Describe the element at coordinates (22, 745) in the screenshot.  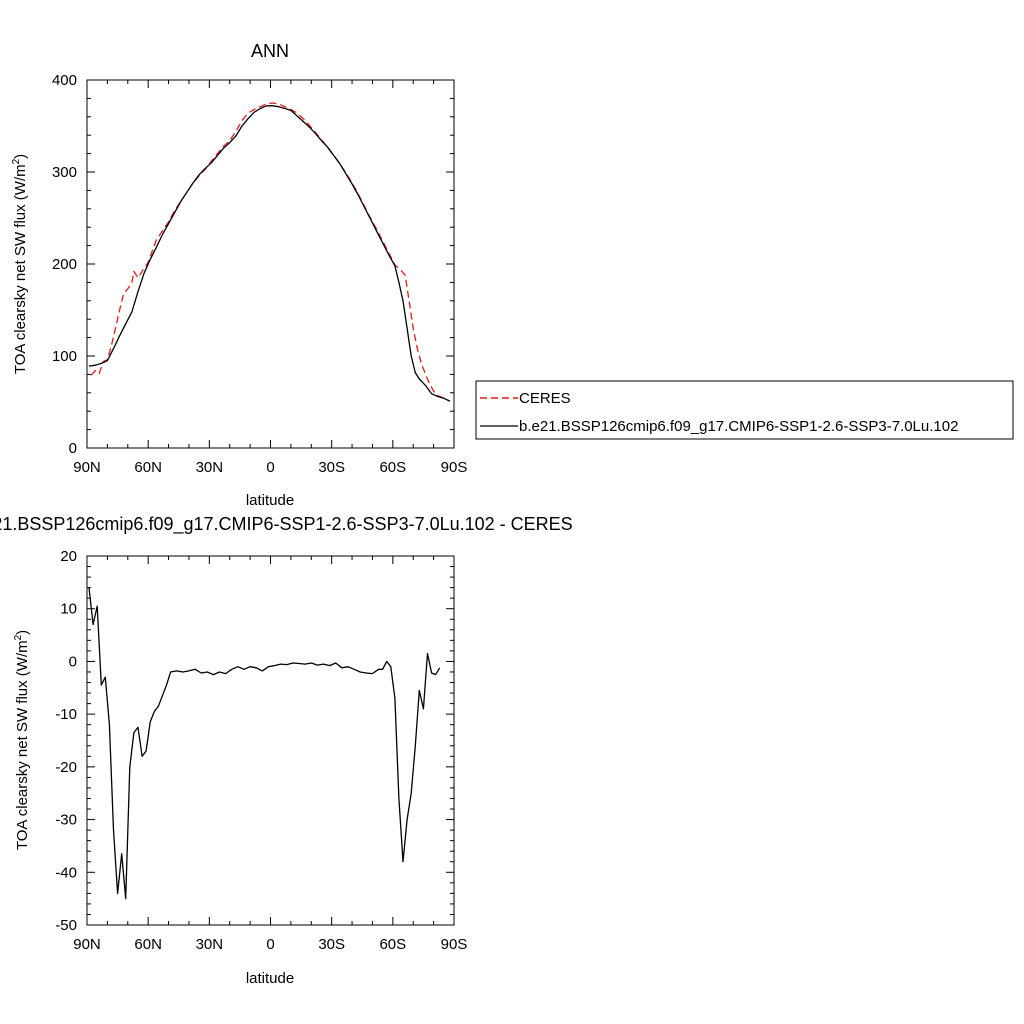
I see `bottom-y-axis-label-text: TOA clearsky net SW flux (W/m` at that location.